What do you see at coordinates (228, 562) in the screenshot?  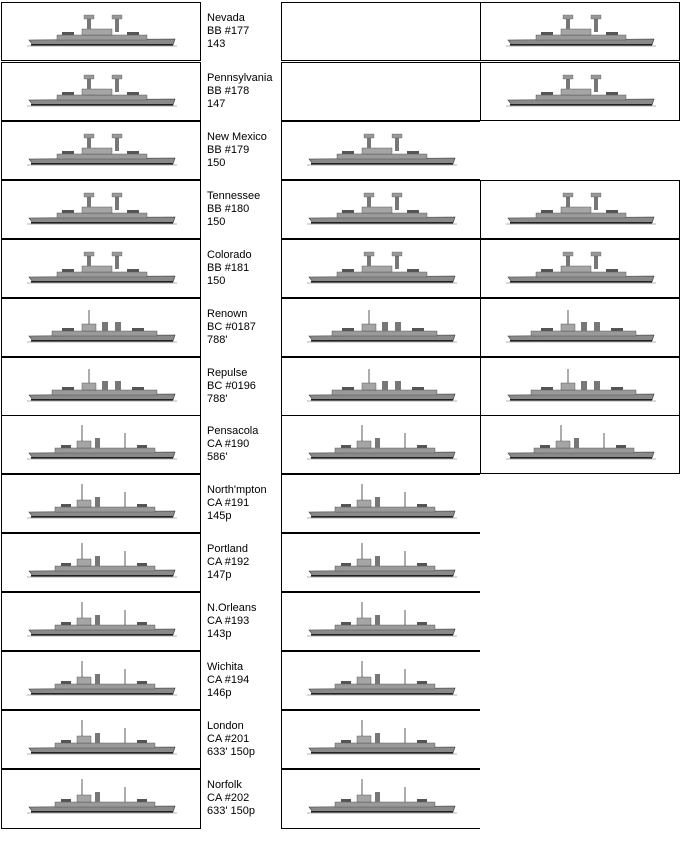 I see `ship-label: Portland CA #192 147p` at bounding box center [228, 562].